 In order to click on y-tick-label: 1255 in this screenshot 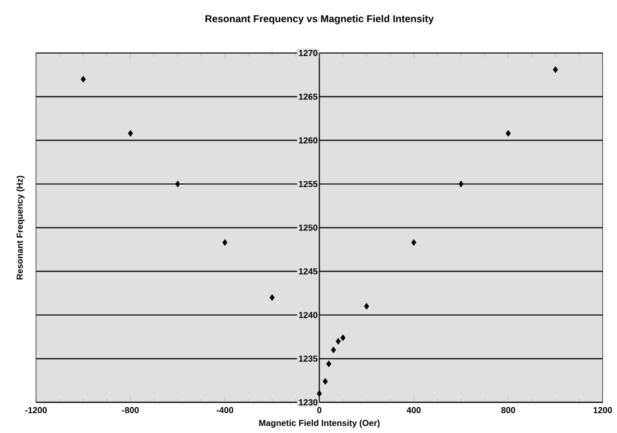, I will do `click(308, 184)`.